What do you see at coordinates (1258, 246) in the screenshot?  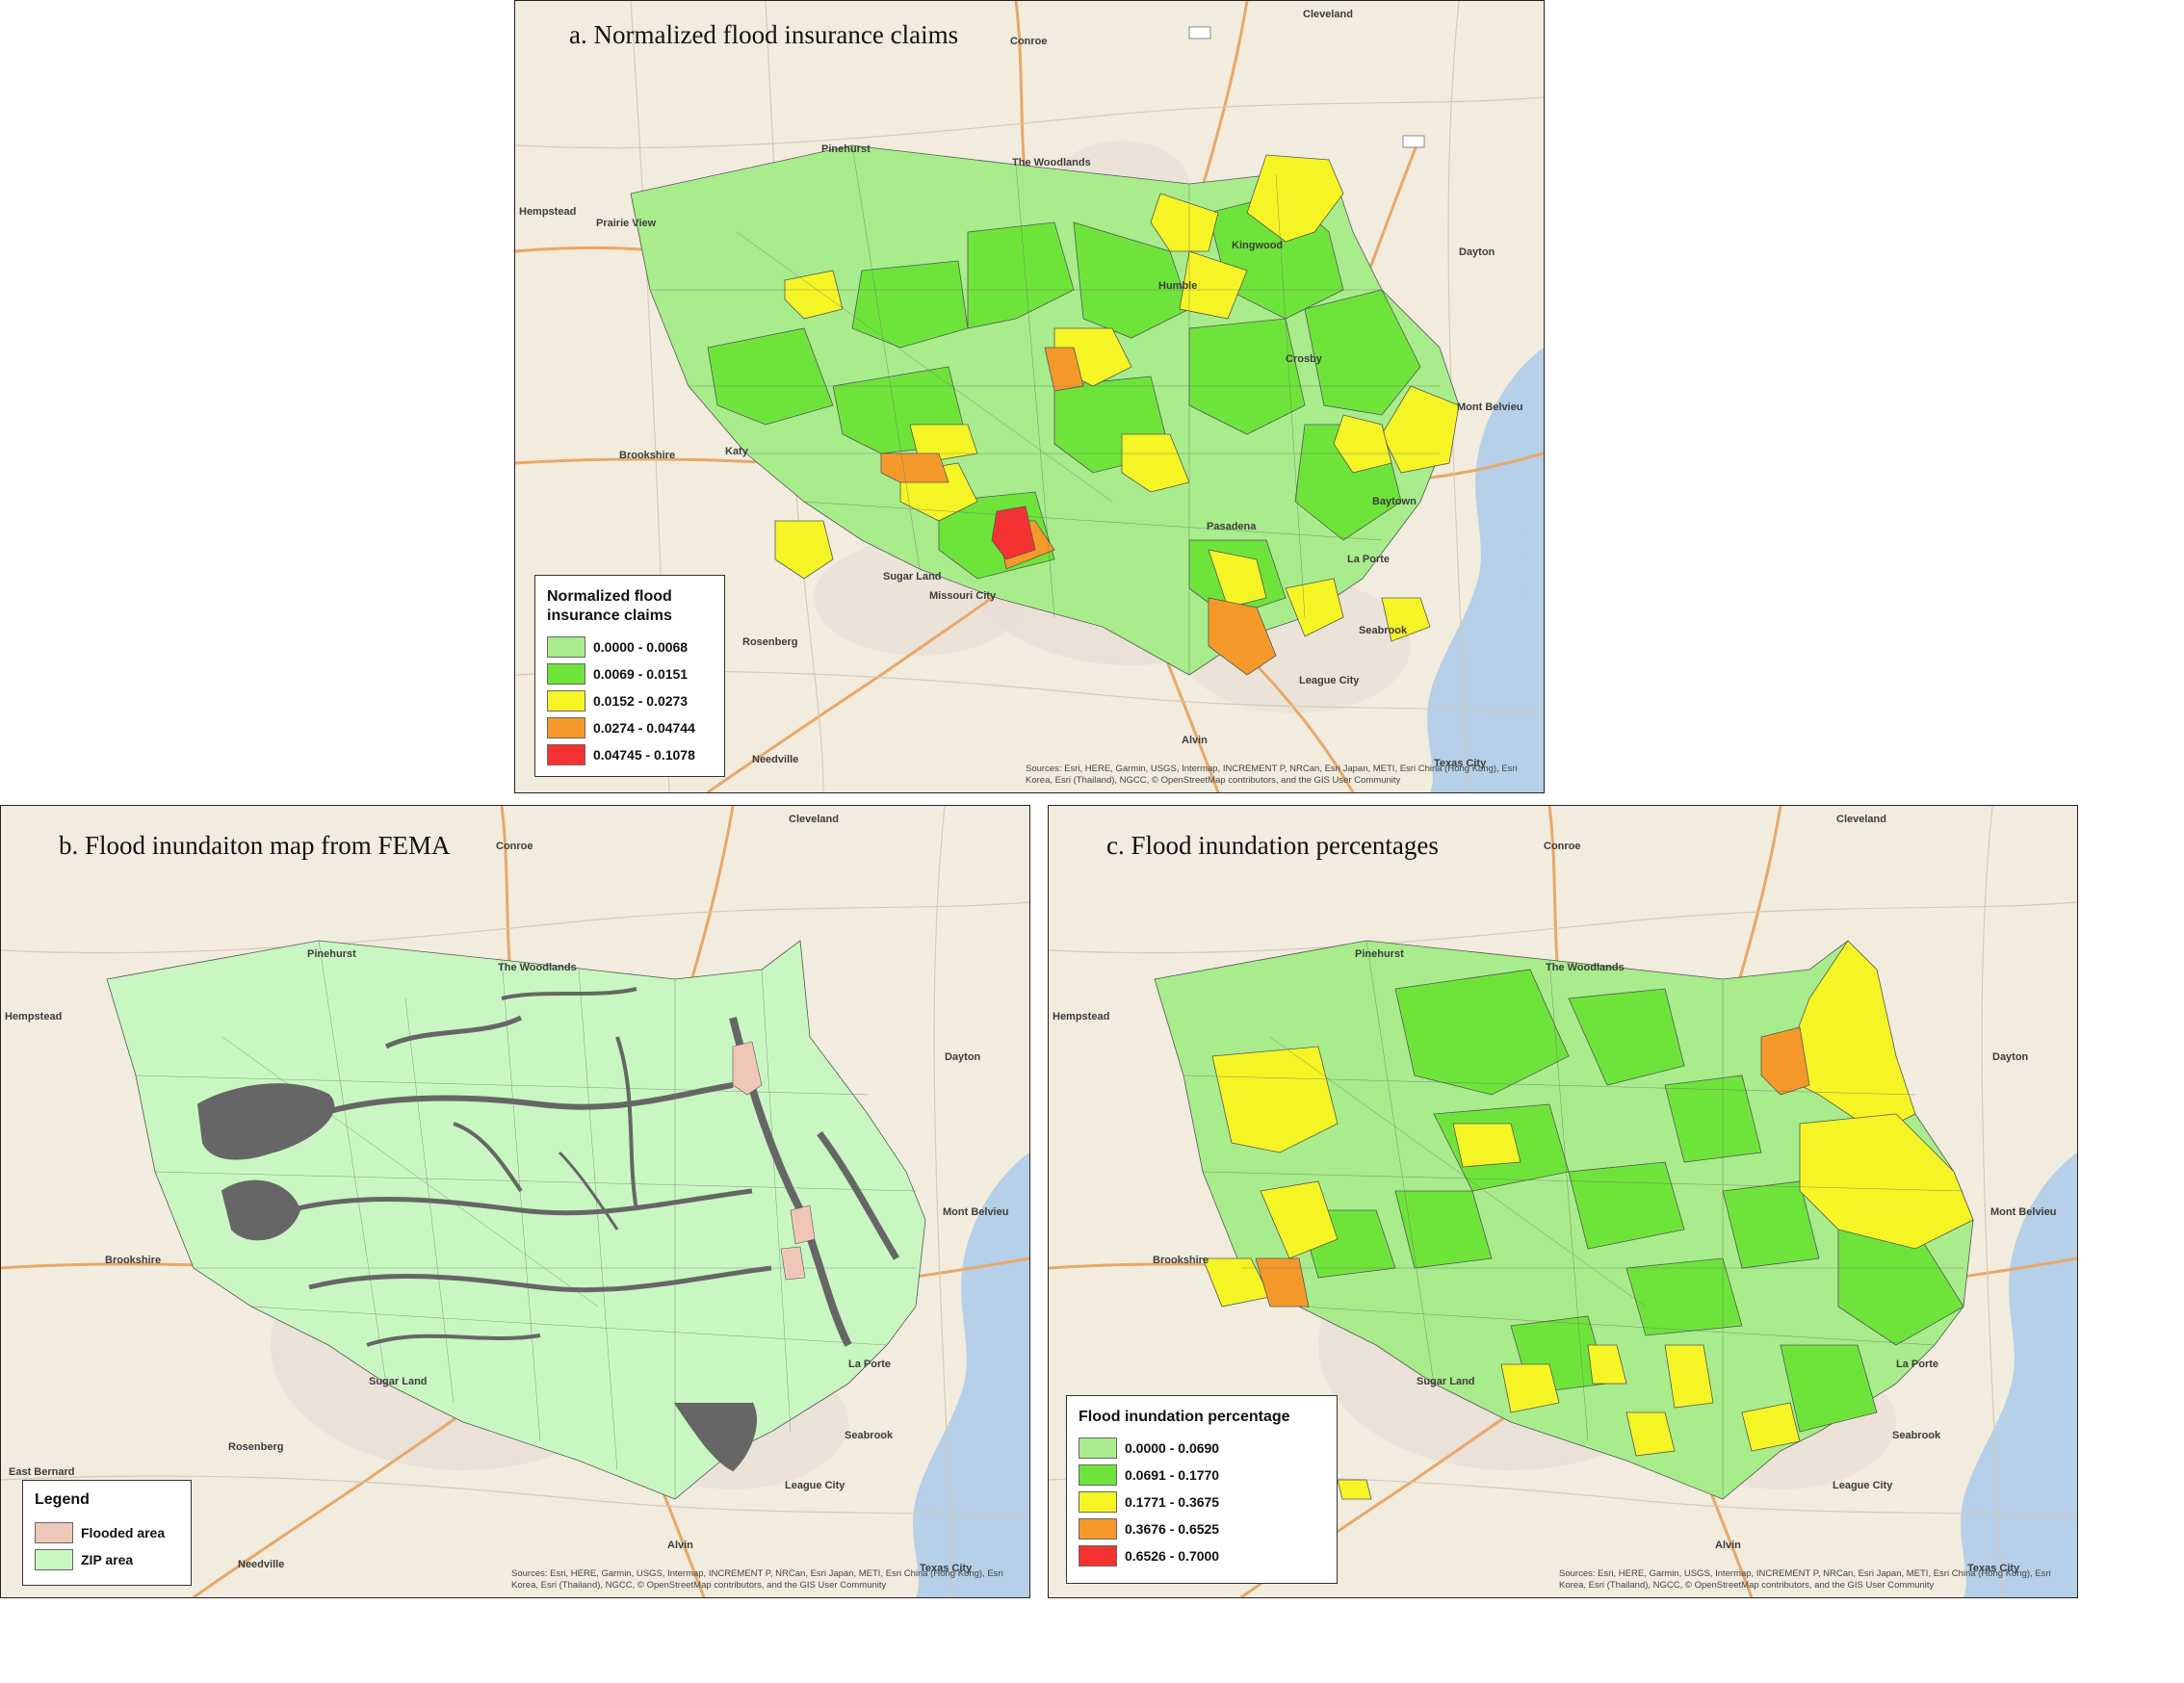 I see `place-label: Kingwood` at bounding box center [1258, 246].